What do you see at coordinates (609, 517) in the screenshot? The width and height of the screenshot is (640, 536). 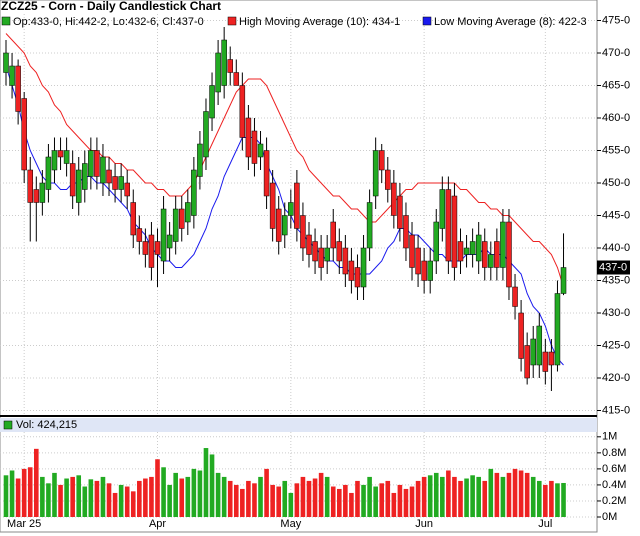 I see `y-tick-label: 0M` at bounding box center [609, 517].